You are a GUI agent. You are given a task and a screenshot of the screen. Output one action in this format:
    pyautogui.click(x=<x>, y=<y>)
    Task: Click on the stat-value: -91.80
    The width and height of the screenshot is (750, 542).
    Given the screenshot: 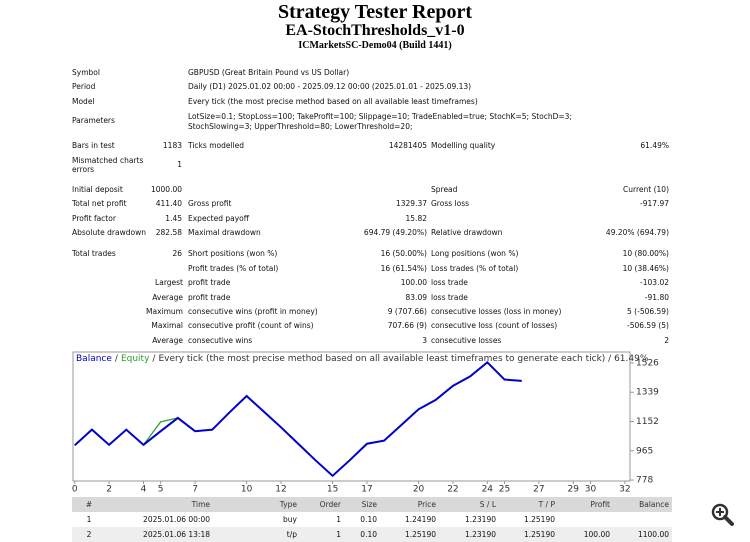 What is the action you would take?
    pyautogui.click(x=656, y=297)
    